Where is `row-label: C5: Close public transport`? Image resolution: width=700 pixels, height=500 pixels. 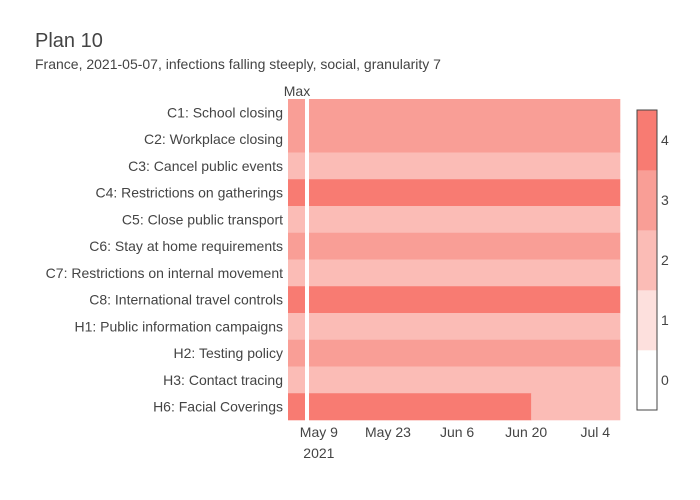 row-label: C5: Close public transport is located at coordinates (202, 219).